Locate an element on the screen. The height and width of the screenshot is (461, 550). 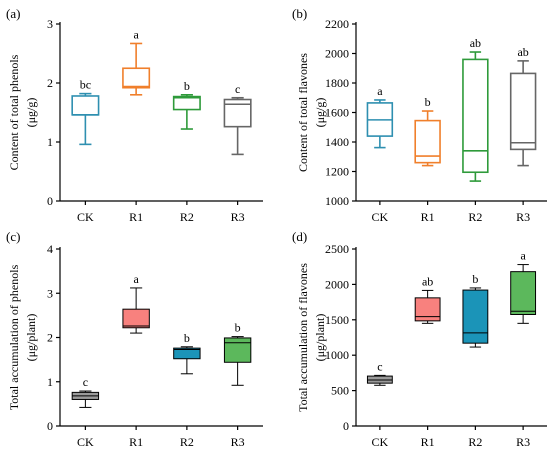
box-CK: a is located at coordinates (380, 116).